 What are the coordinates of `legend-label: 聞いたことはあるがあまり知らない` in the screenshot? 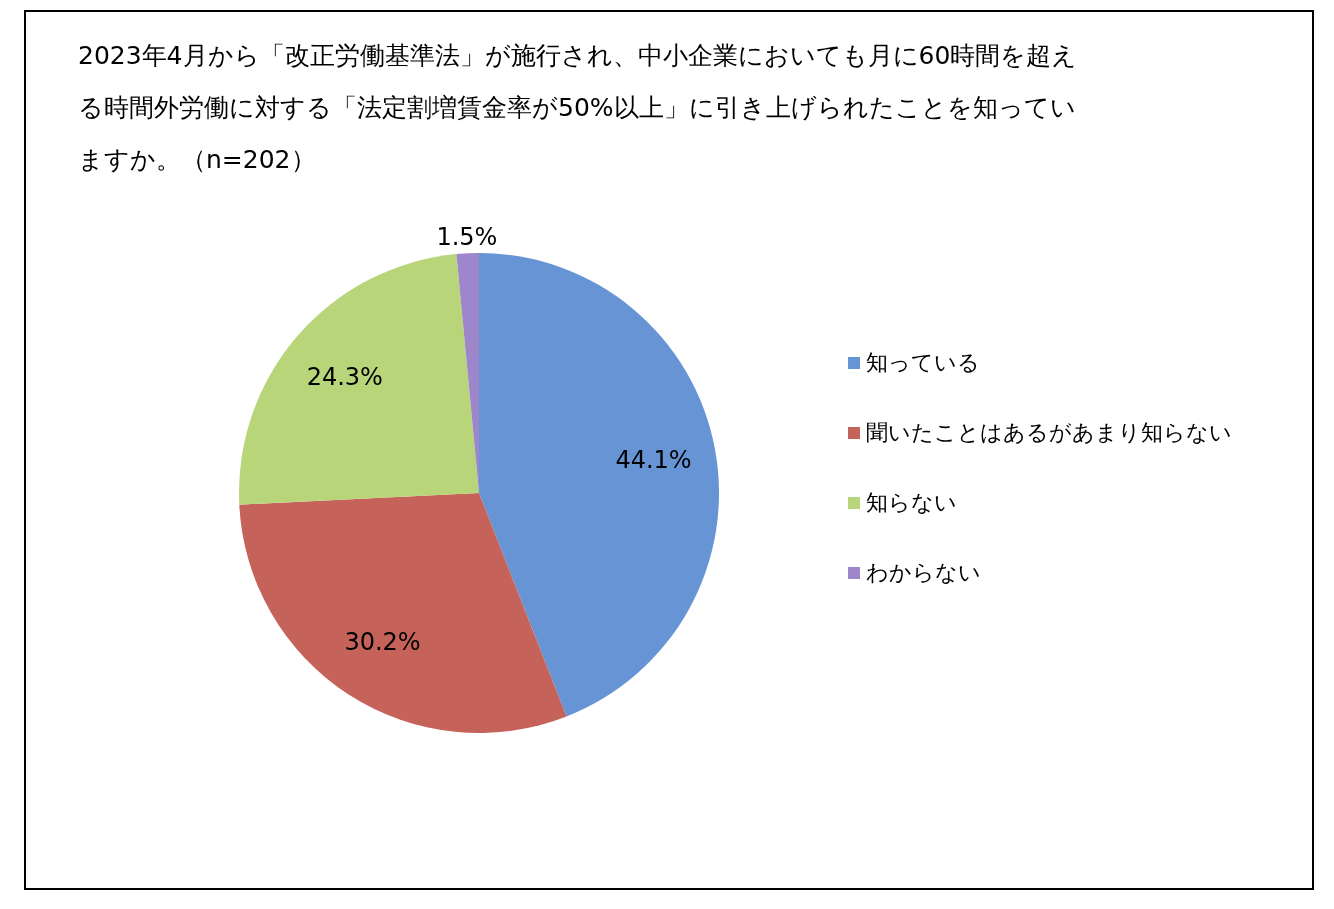 It's located at (1049, 433).